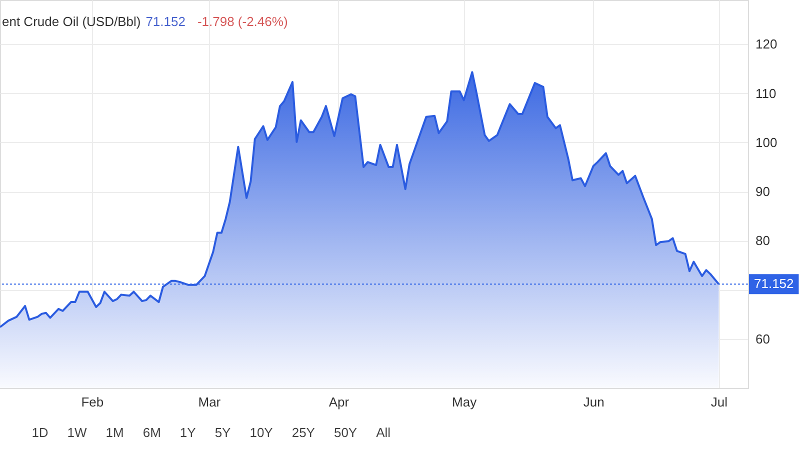  I want to click on text: ent Crude Oil (USD/Bbl), so click(71, 21).